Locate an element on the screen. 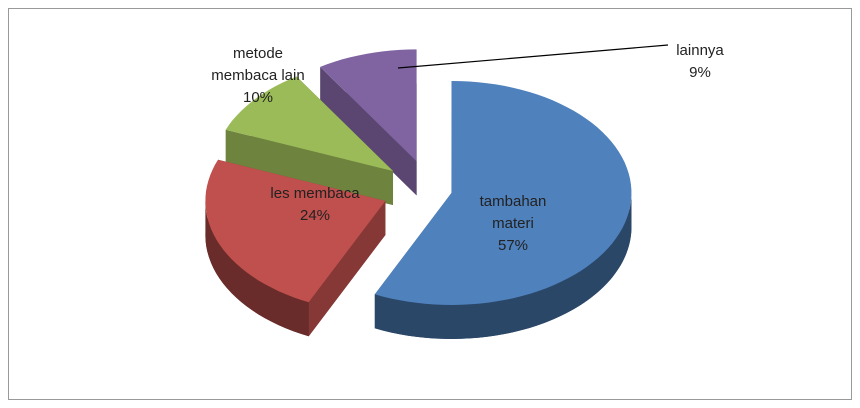  value-label: 57% is located at coordinates (513, 245).